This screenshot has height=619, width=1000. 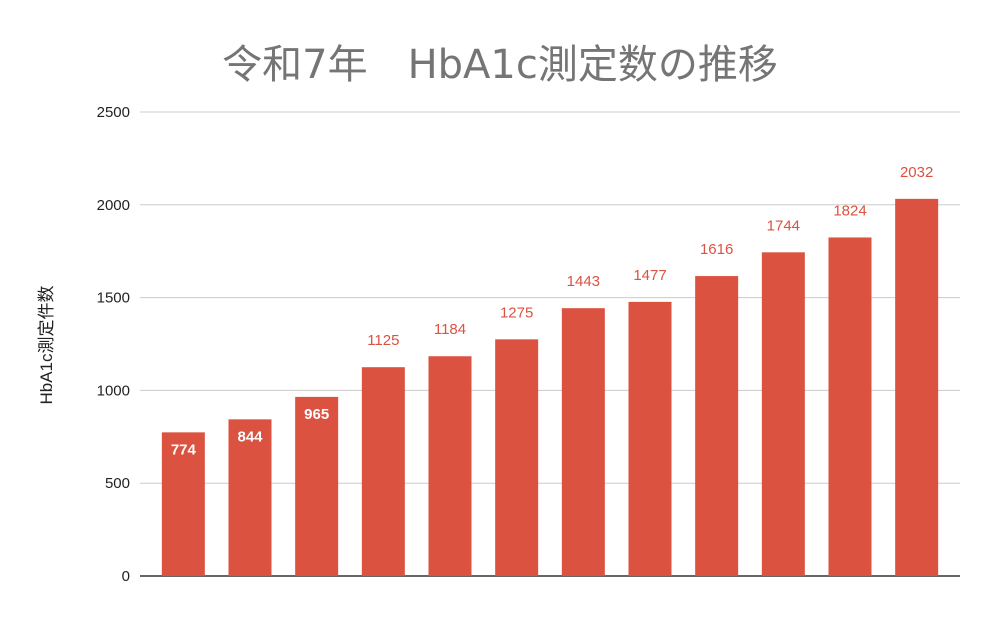 What do you see at coordinates (250, 436) in the screenshot?
I see `data-label: 844` at bounding box center [250, 436].